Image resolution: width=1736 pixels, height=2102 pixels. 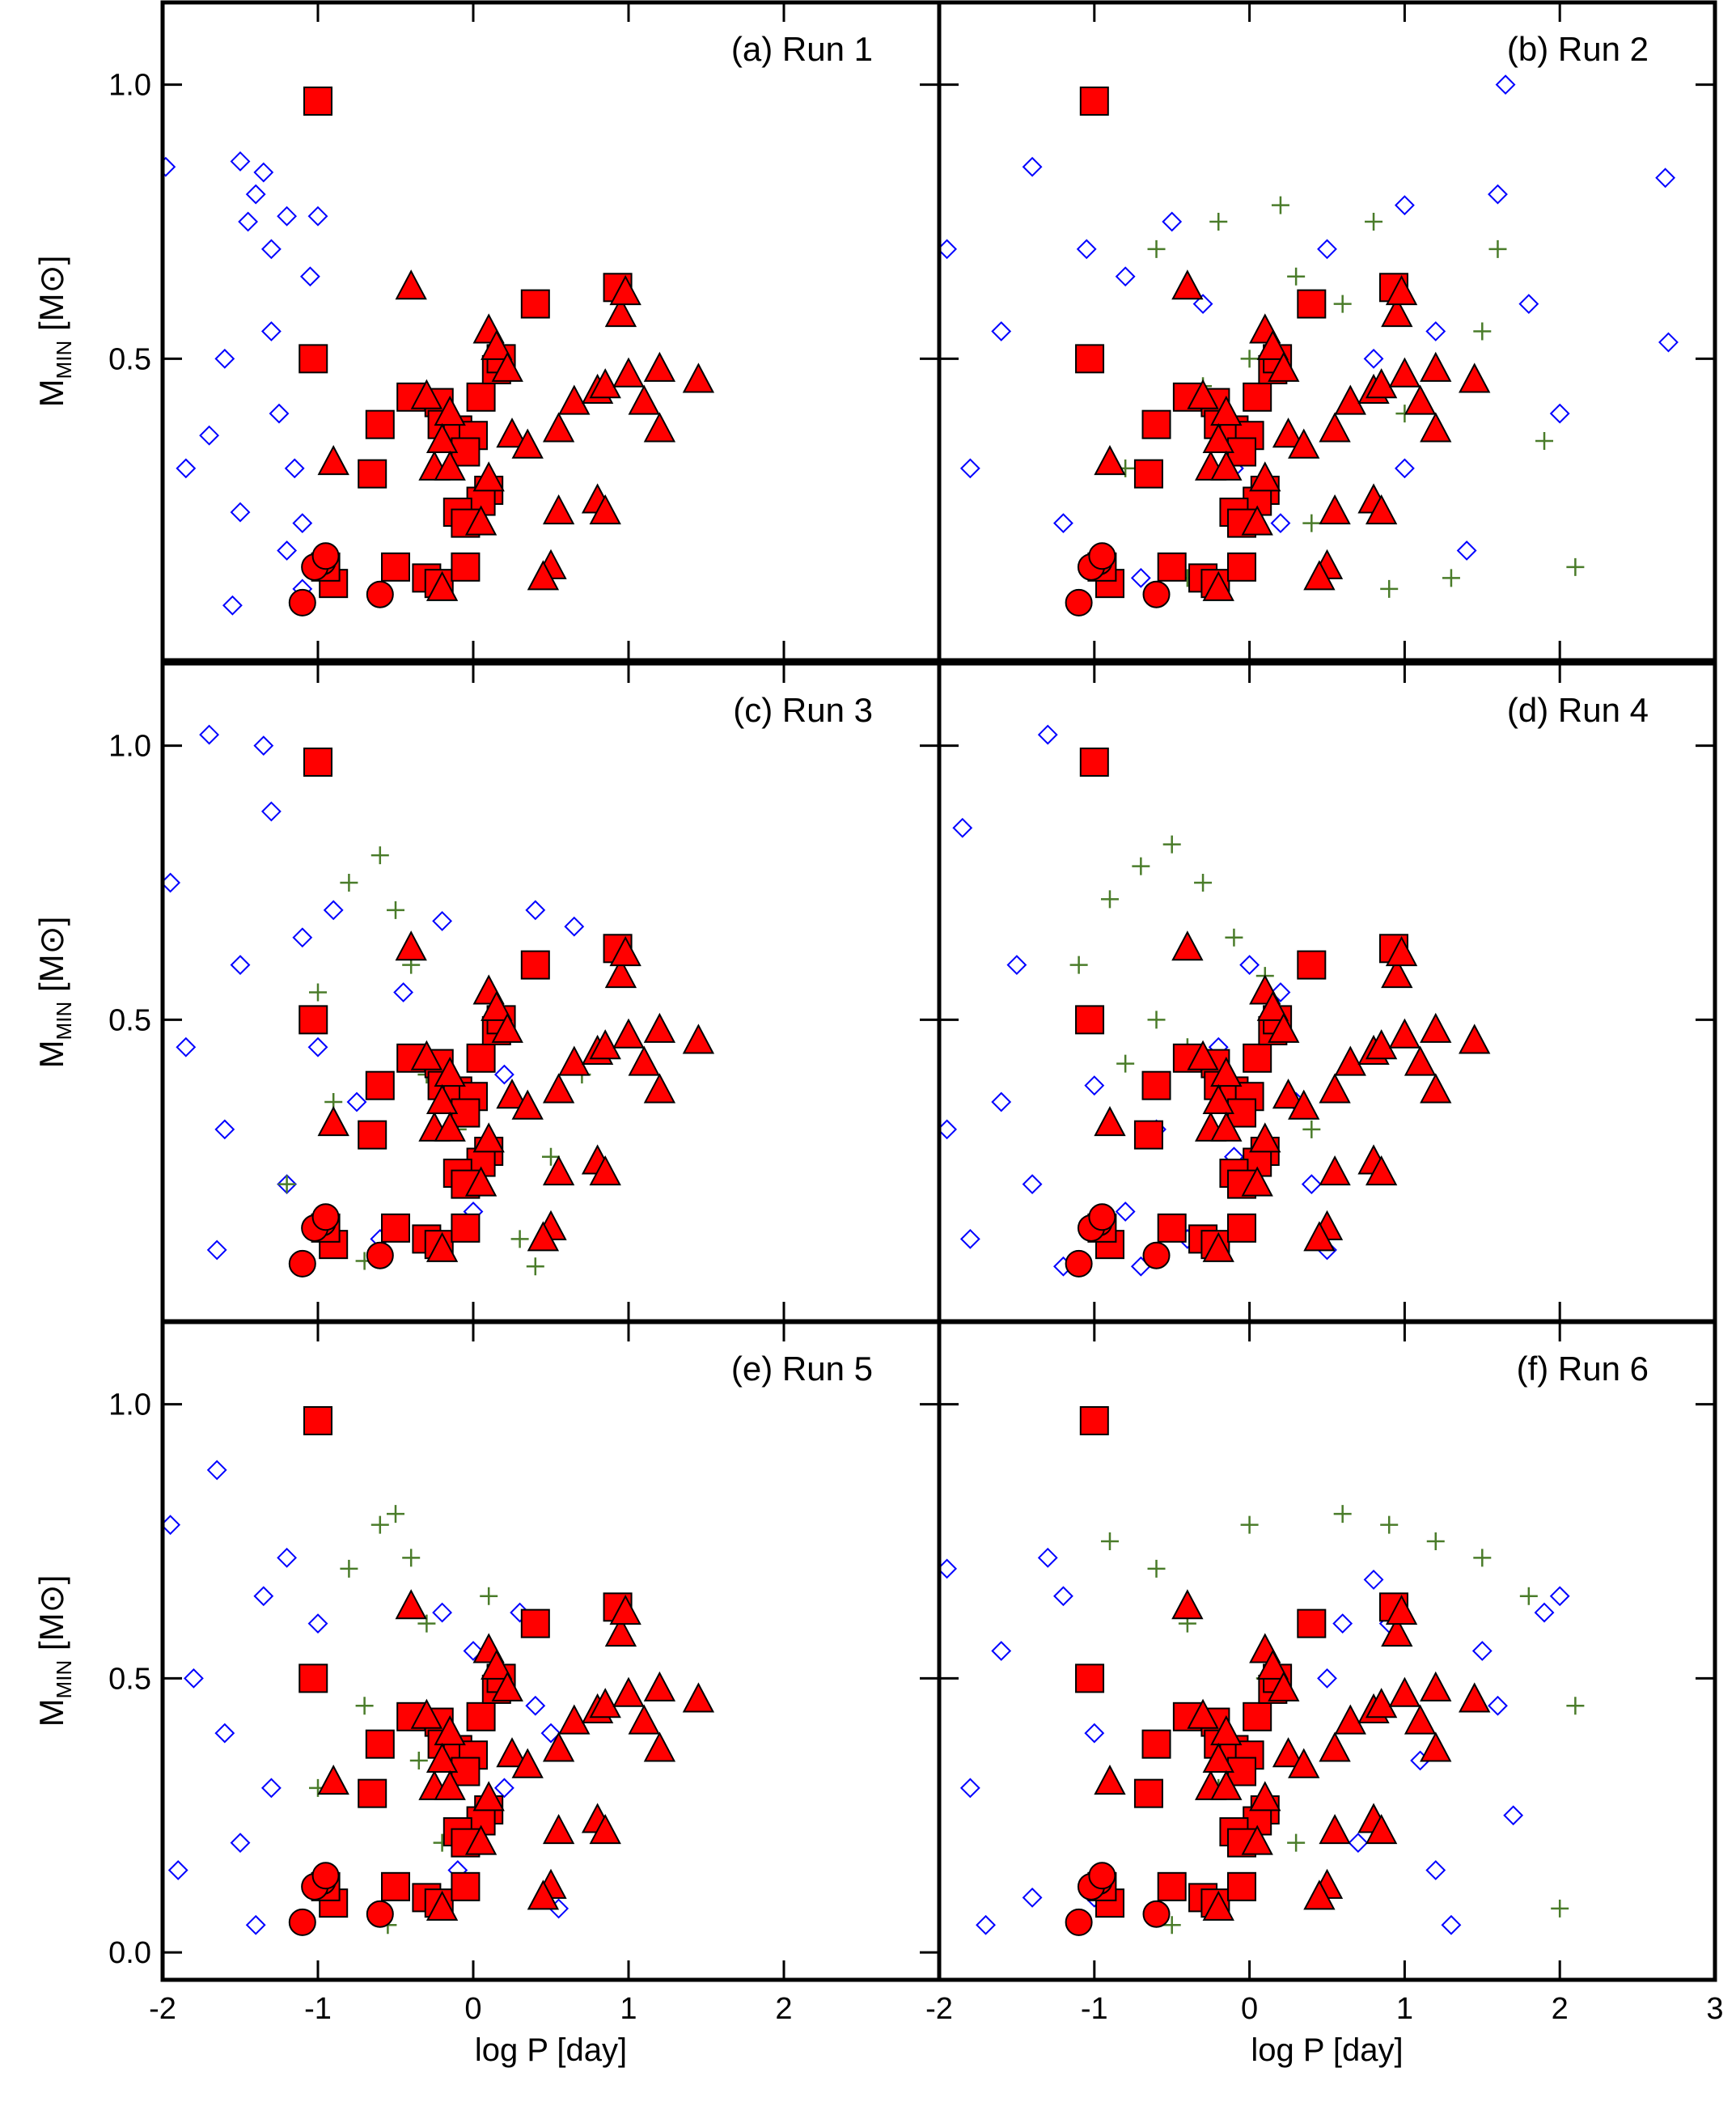 What do you see at coordinates (783, 2009) in the screenshot?
I see `x-tick-label: 2` at bounding box center [783, 2009].